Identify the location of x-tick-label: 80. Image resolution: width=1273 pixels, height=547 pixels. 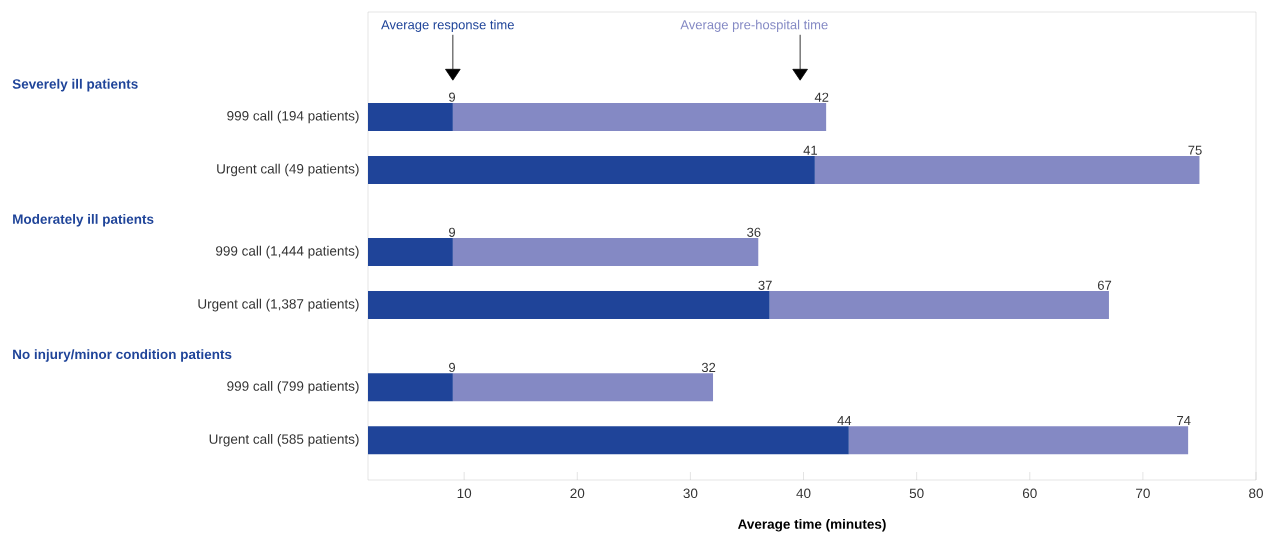
(1256, 493).